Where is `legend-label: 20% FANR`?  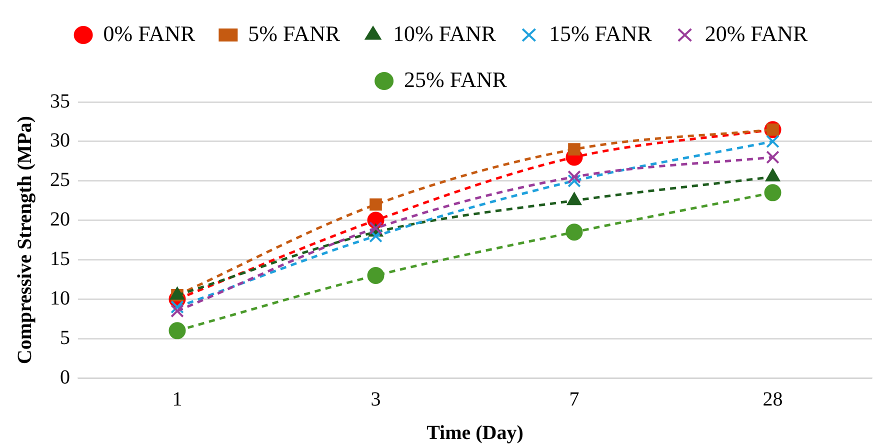
legend-label: 20% FANR is located at coordinates (756, 33).